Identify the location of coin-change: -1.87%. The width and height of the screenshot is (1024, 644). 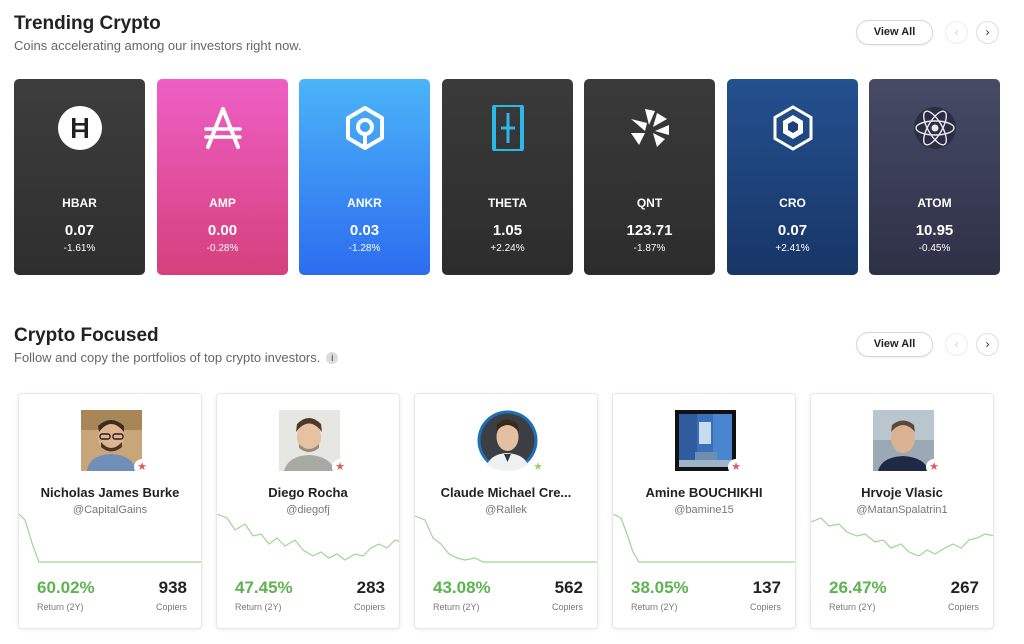
(649, 248).